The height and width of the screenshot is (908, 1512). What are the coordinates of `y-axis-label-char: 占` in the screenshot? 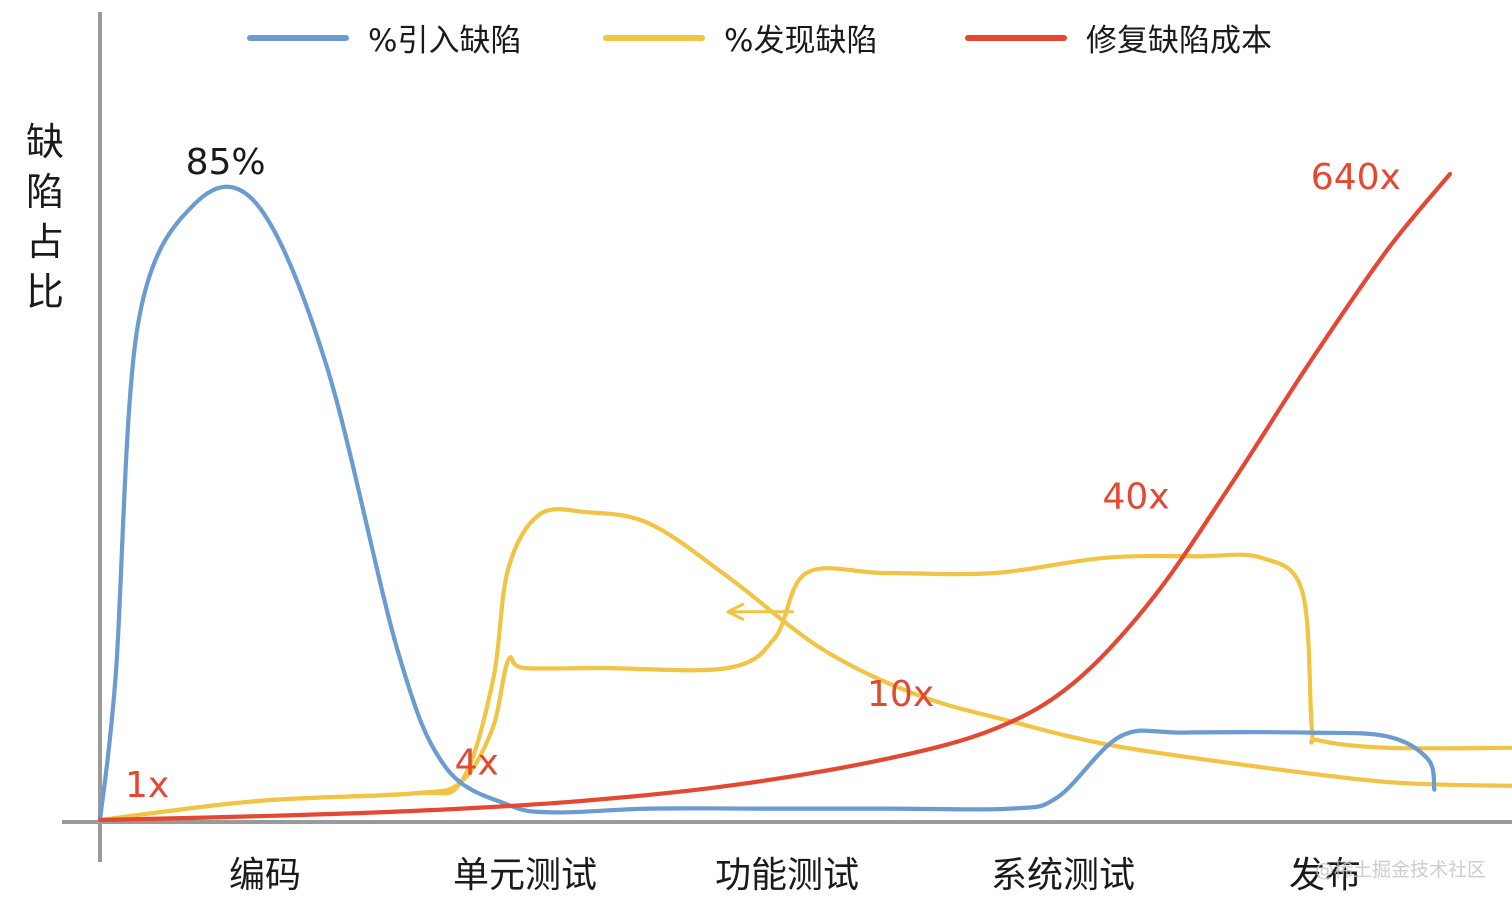 It's located at (45, 242).